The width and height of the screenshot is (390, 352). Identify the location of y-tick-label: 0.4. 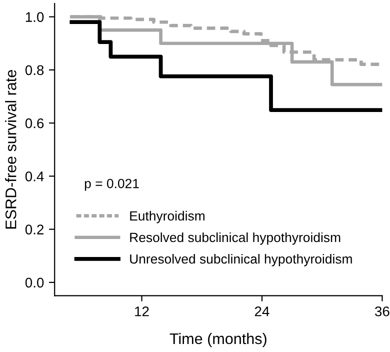
(34, 176).